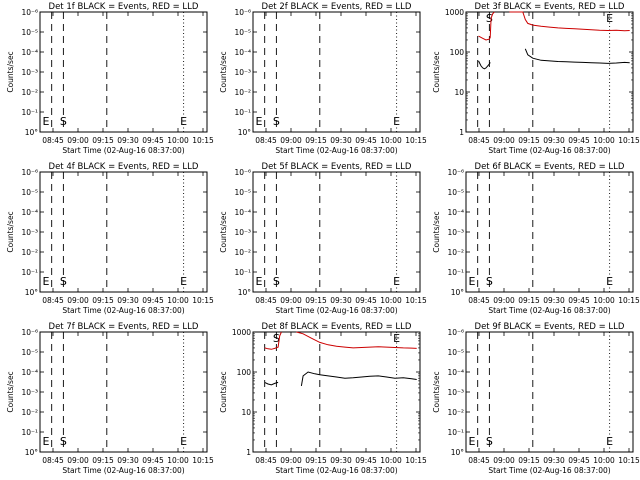 The height and width of the screenshot is (480, 640). What do you see at coordinates (550, 167) in the screenshot?
I see `panel-title: Det 6f BLACK = Events, RED = LLD` at bounding box center [550, 167].